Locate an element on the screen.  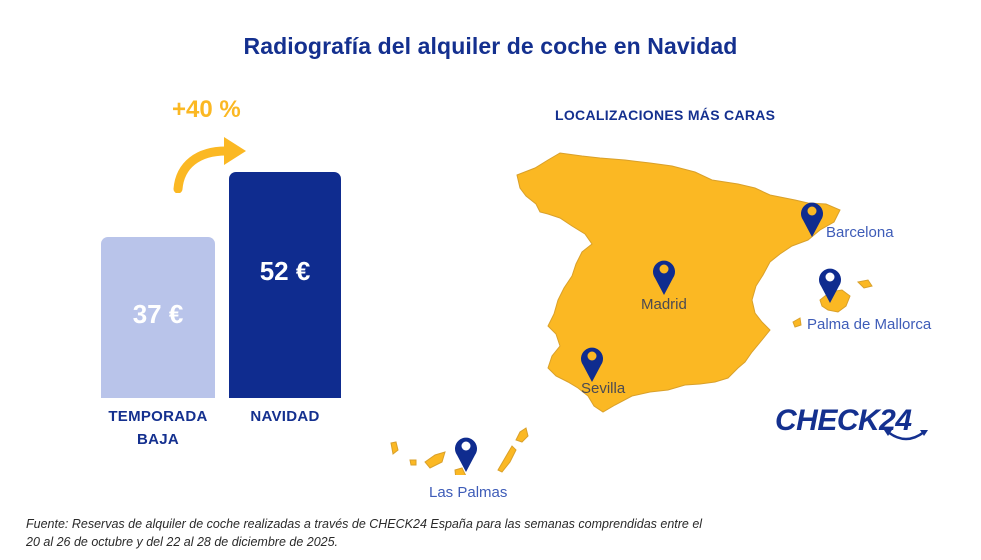
curved-arrow-icon is located at coordinates (209, 165).